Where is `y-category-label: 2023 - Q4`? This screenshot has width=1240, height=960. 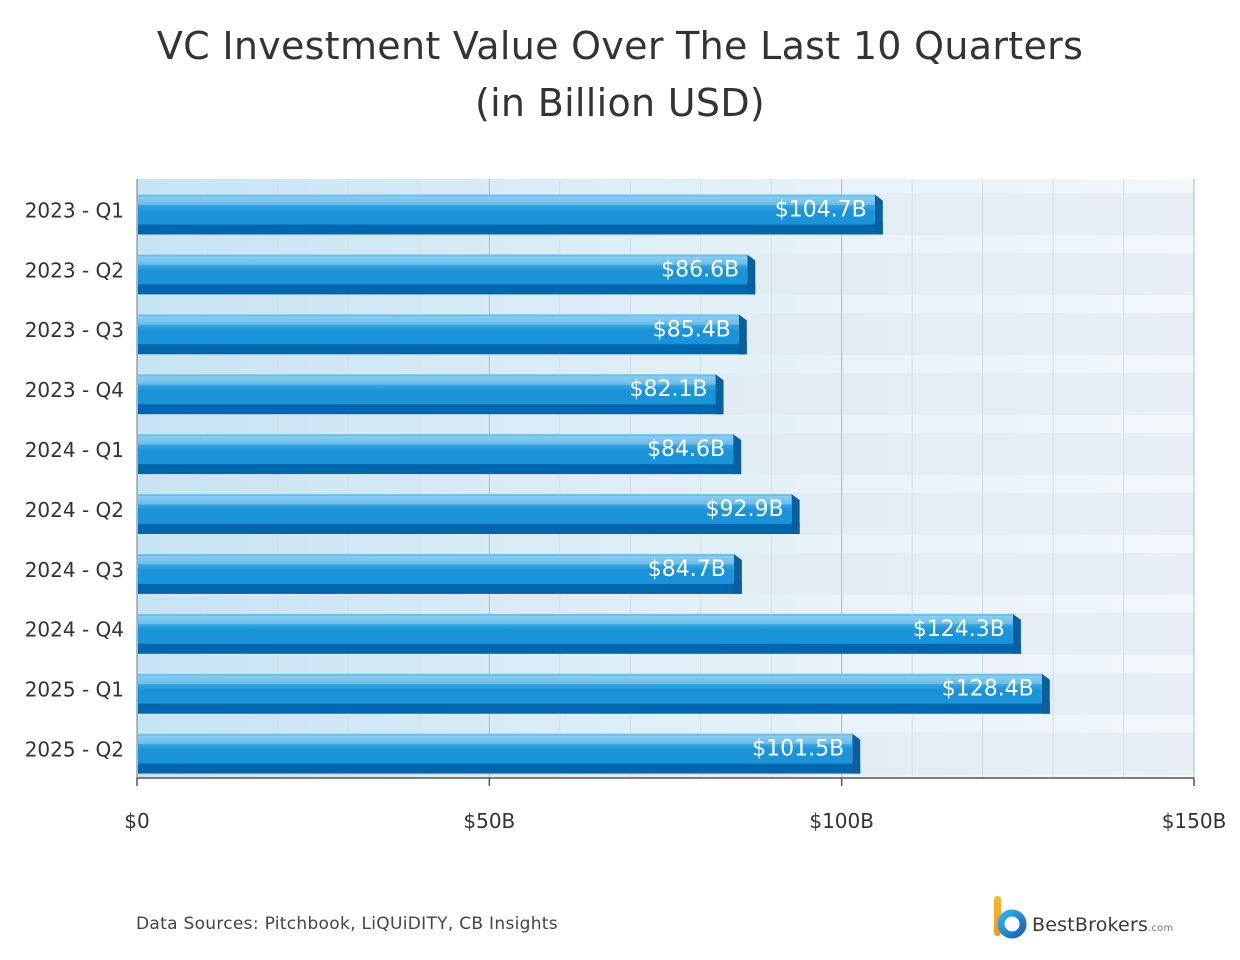 y-category-label: 2023 - Q4 is located at coordinates (74, 390).